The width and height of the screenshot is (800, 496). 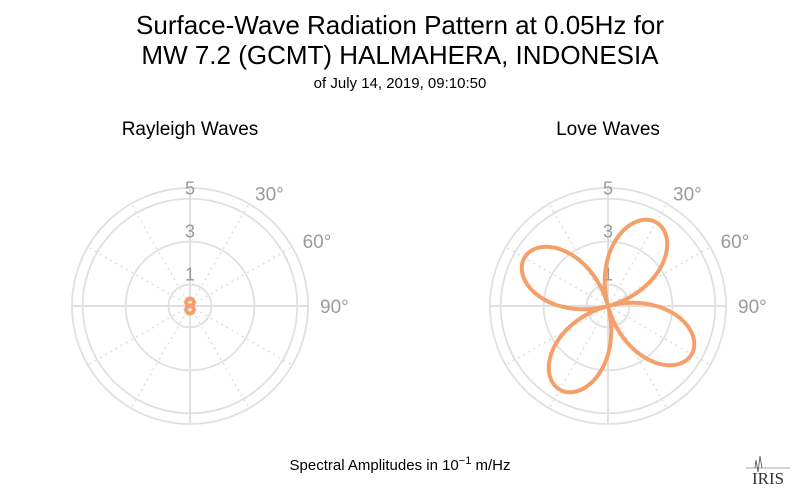 What do you see at coordinates (190, 129) in the screenshot?
I see `rayleigh-panel-title: Rayleigh Waves` at bounding box center [190, 129].